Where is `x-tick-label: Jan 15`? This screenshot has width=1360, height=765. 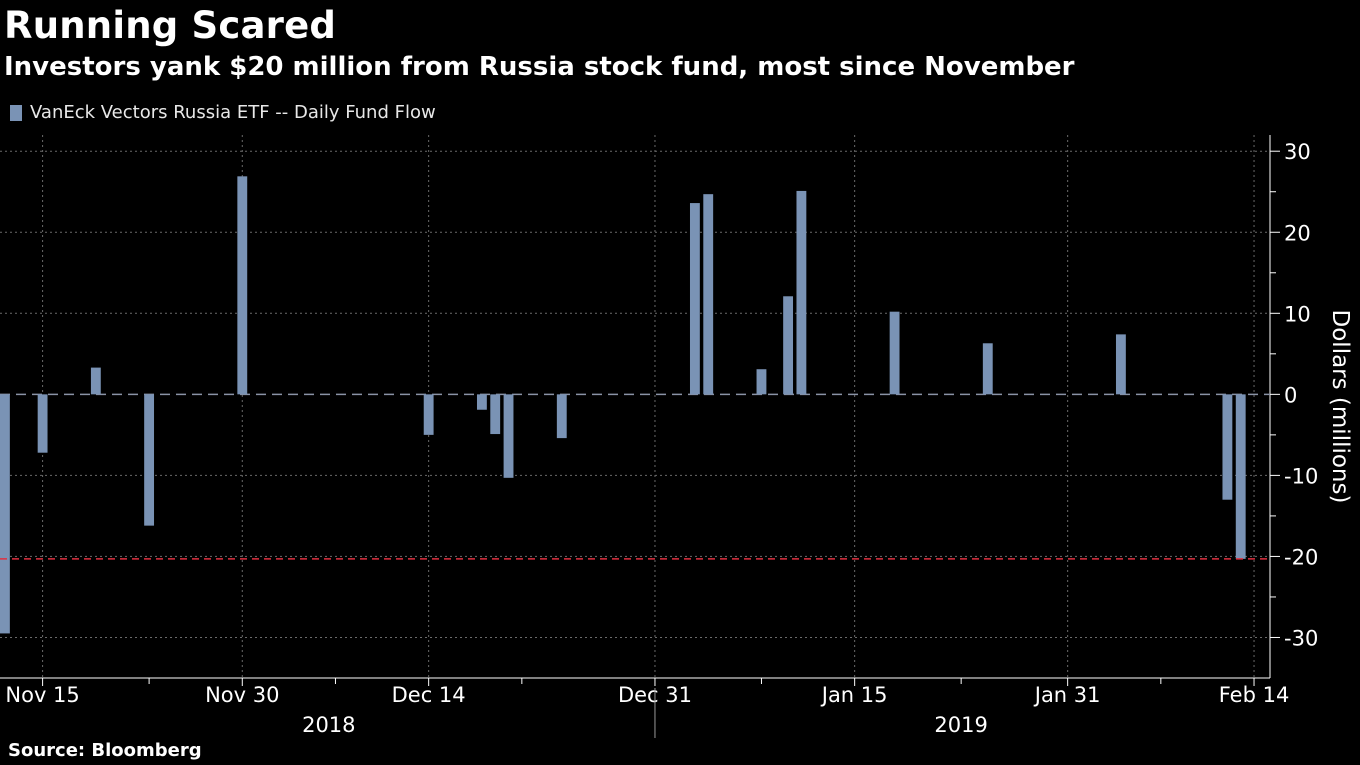
x-tick-label: Jan 15 is located at coordinates (854, 695).